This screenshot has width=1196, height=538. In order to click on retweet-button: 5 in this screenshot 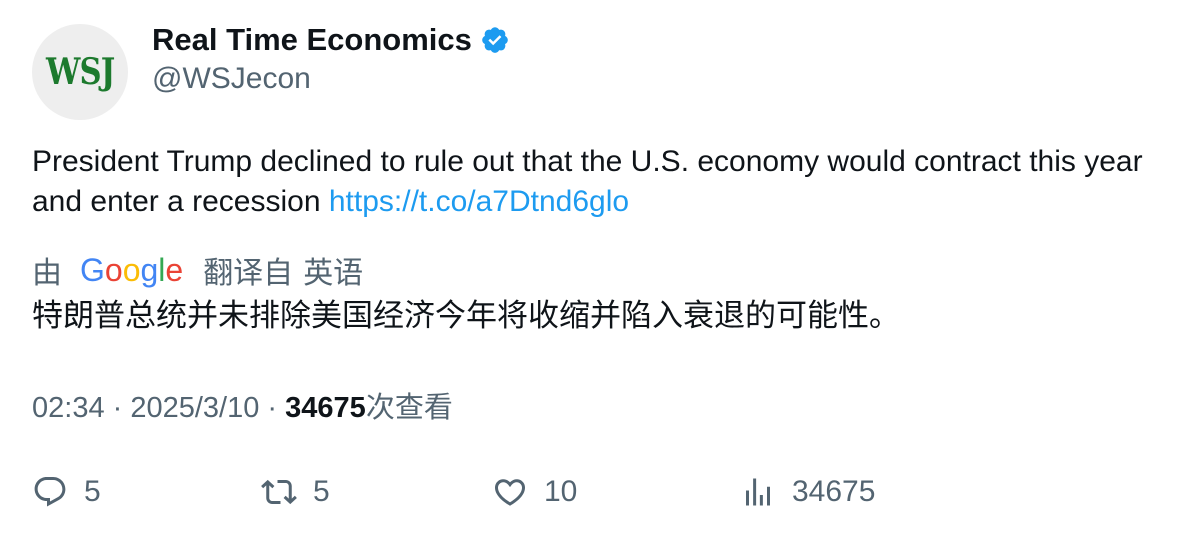, I will do `click(295, 492)`.